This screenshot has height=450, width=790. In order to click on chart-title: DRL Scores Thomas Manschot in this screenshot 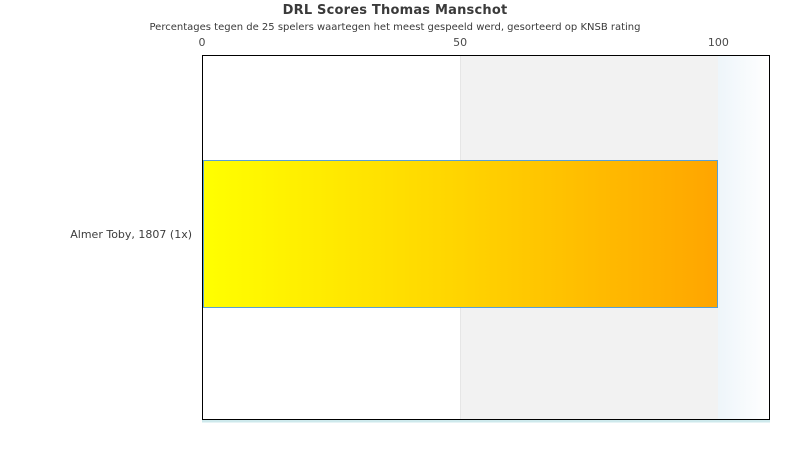, I will do `click(395, 10)`.